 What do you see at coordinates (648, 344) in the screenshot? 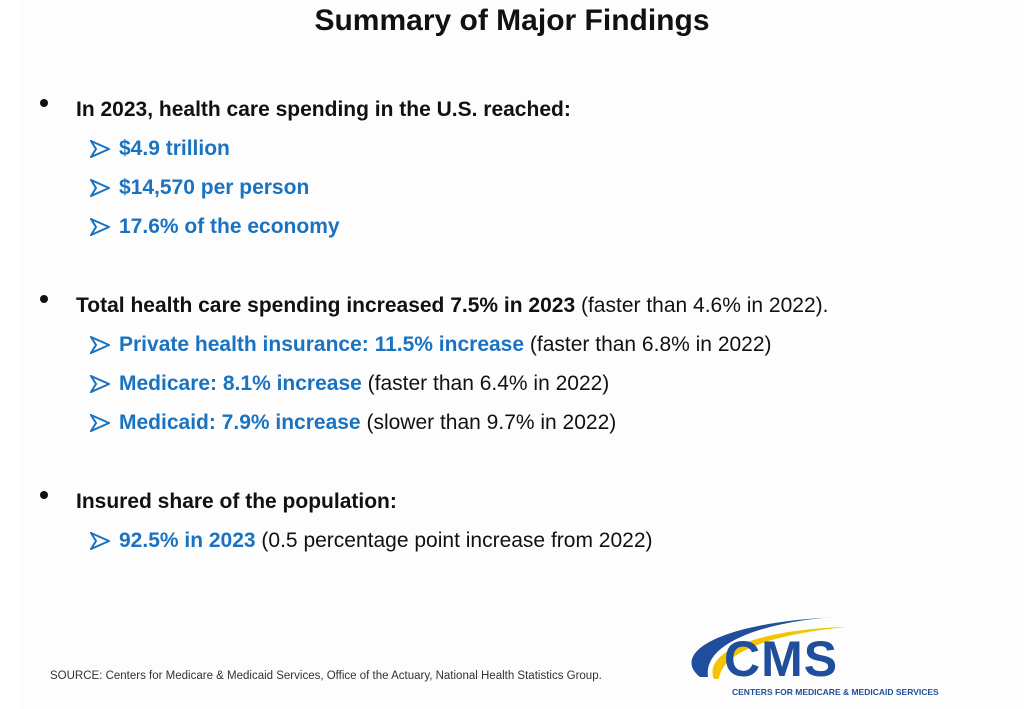
I see `sub-item-note: (faster than 6.8% in 2022)` at bounding box center [648, 344].